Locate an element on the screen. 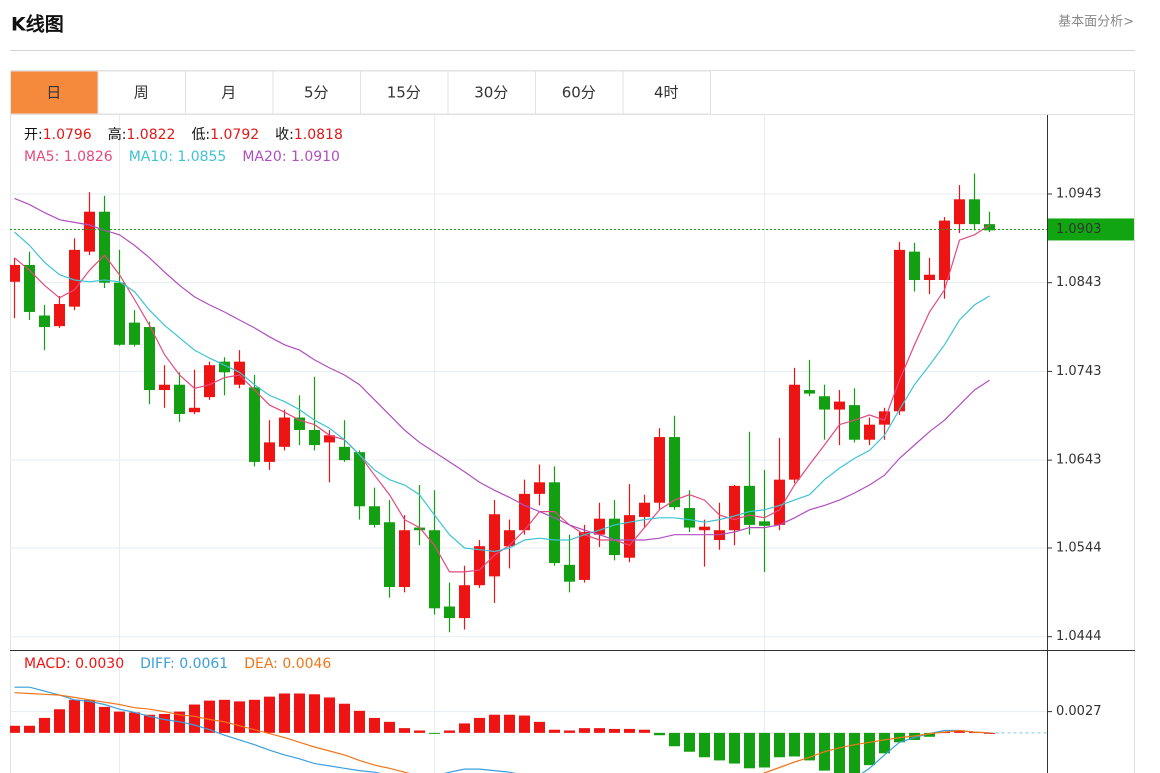 This screenshot has width=1160, height=773. tab-label: 周 is located at coordinates (141, 93).